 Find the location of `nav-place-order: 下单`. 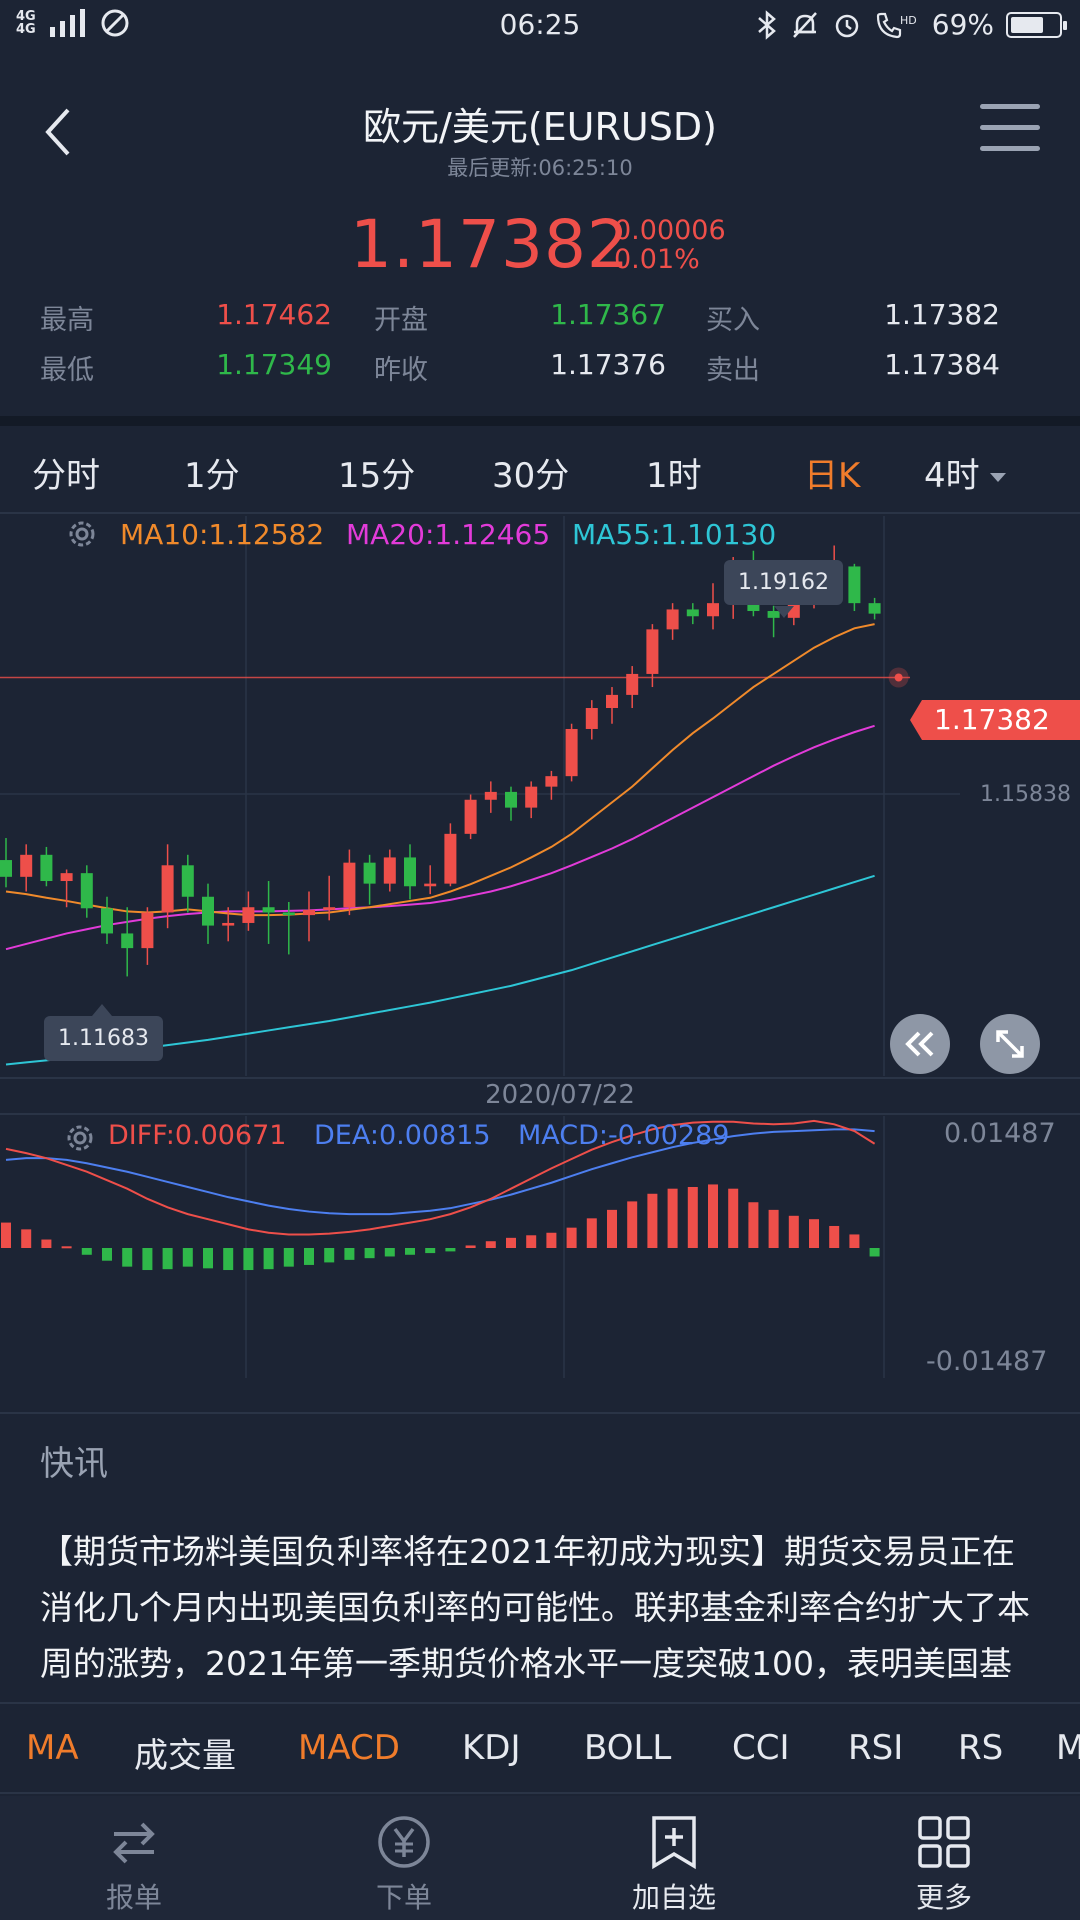

nav-place-order: 下单 is located at coordinates (404, 1865).